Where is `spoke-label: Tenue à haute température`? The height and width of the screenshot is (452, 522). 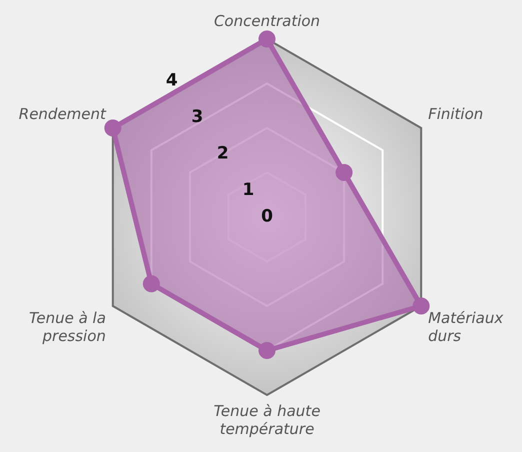
spoke-label: Tenue à haute température is located at coordinates (267, 420).